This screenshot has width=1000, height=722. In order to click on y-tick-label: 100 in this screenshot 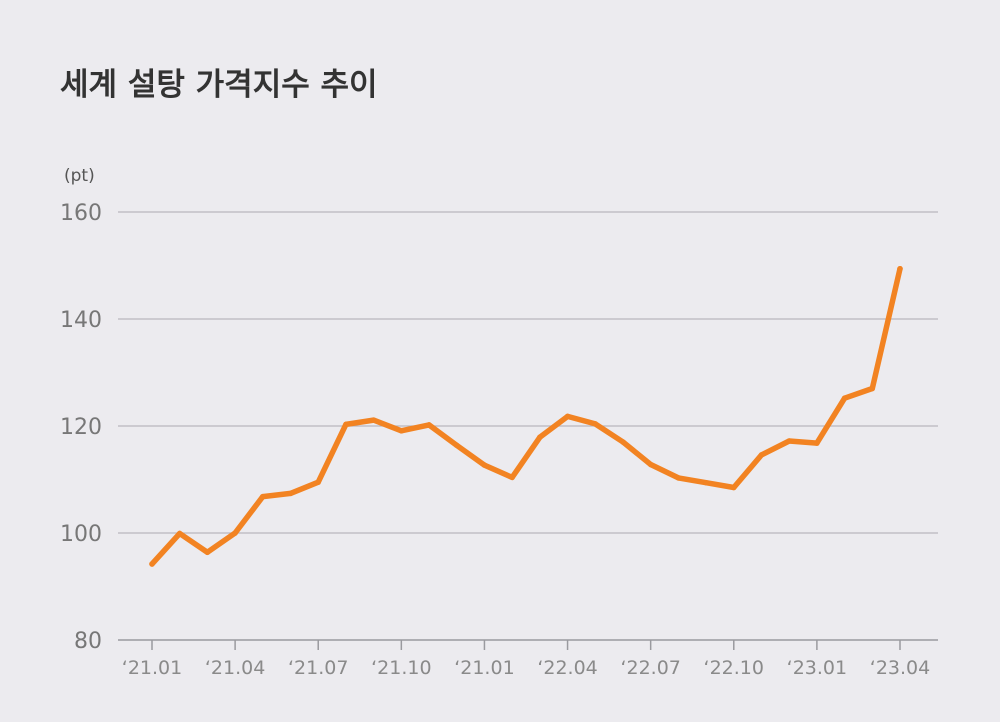, I will do `click(81, 534)`.